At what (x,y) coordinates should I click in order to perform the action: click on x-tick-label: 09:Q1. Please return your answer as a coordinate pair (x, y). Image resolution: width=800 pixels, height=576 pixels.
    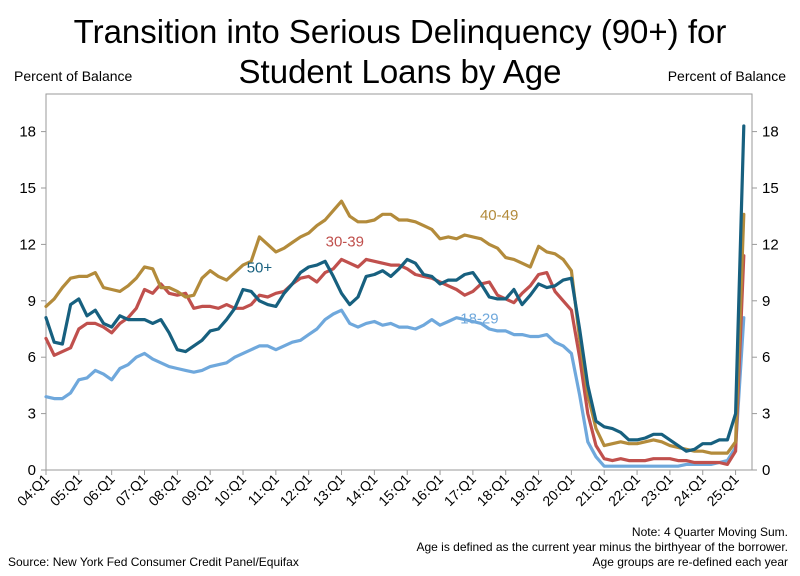
    Looking at the image, I should click on (197, 490).